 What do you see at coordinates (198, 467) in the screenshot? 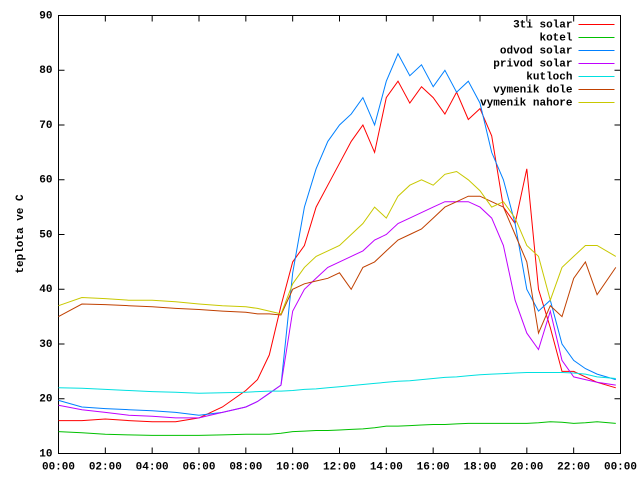
I see `x-tick-label: 06:00` at bounding box center [198, 467].